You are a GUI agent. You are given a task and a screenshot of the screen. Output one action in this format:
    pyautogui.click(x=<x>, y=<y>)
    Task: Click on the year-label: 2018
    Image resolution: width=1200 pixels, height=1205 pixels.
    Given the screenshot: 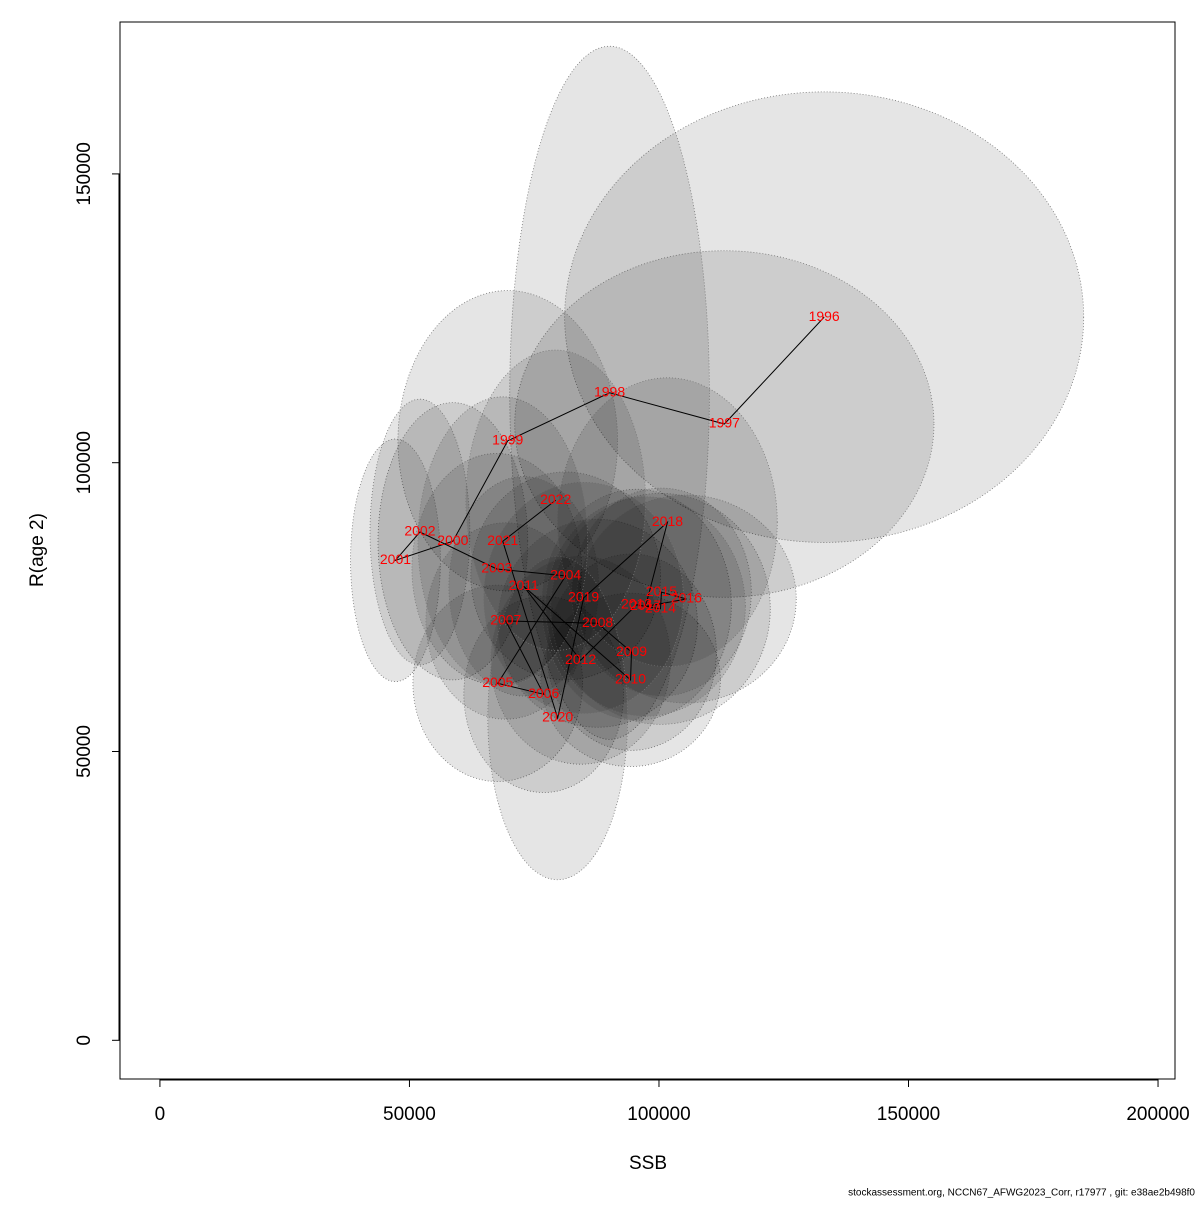 What is the action you would take?
    pyautogui.click(x=667, y=521)
    